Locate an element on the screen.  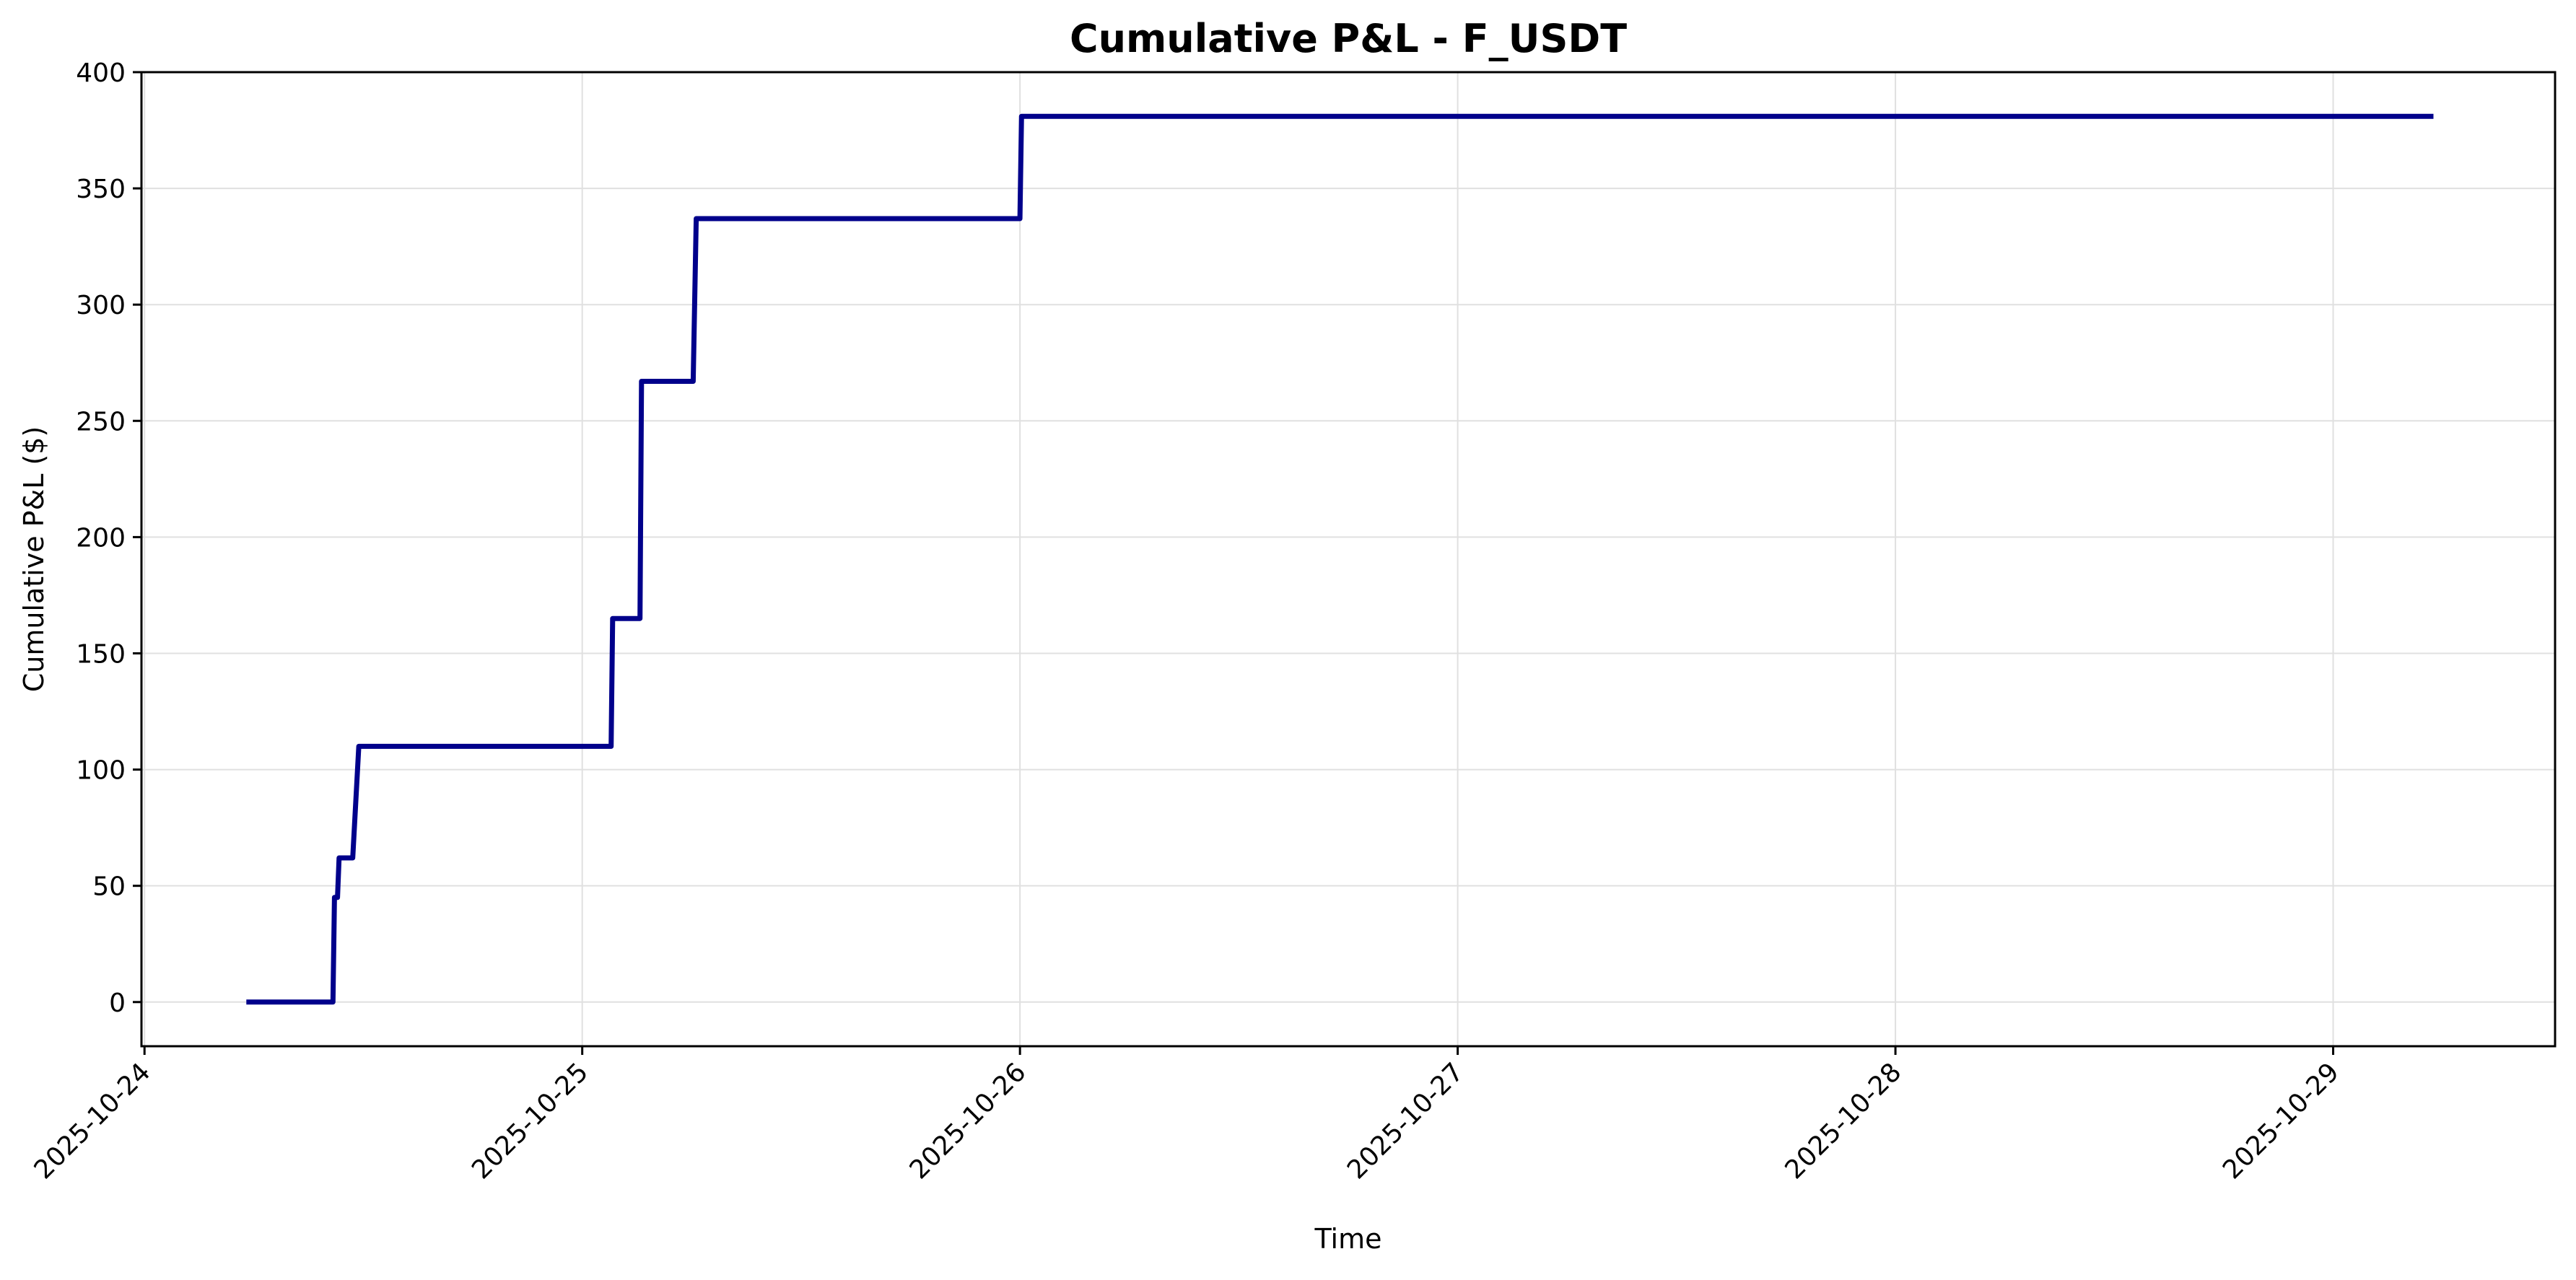
y-tick-label: 300 is located at coordinates (101, 305).